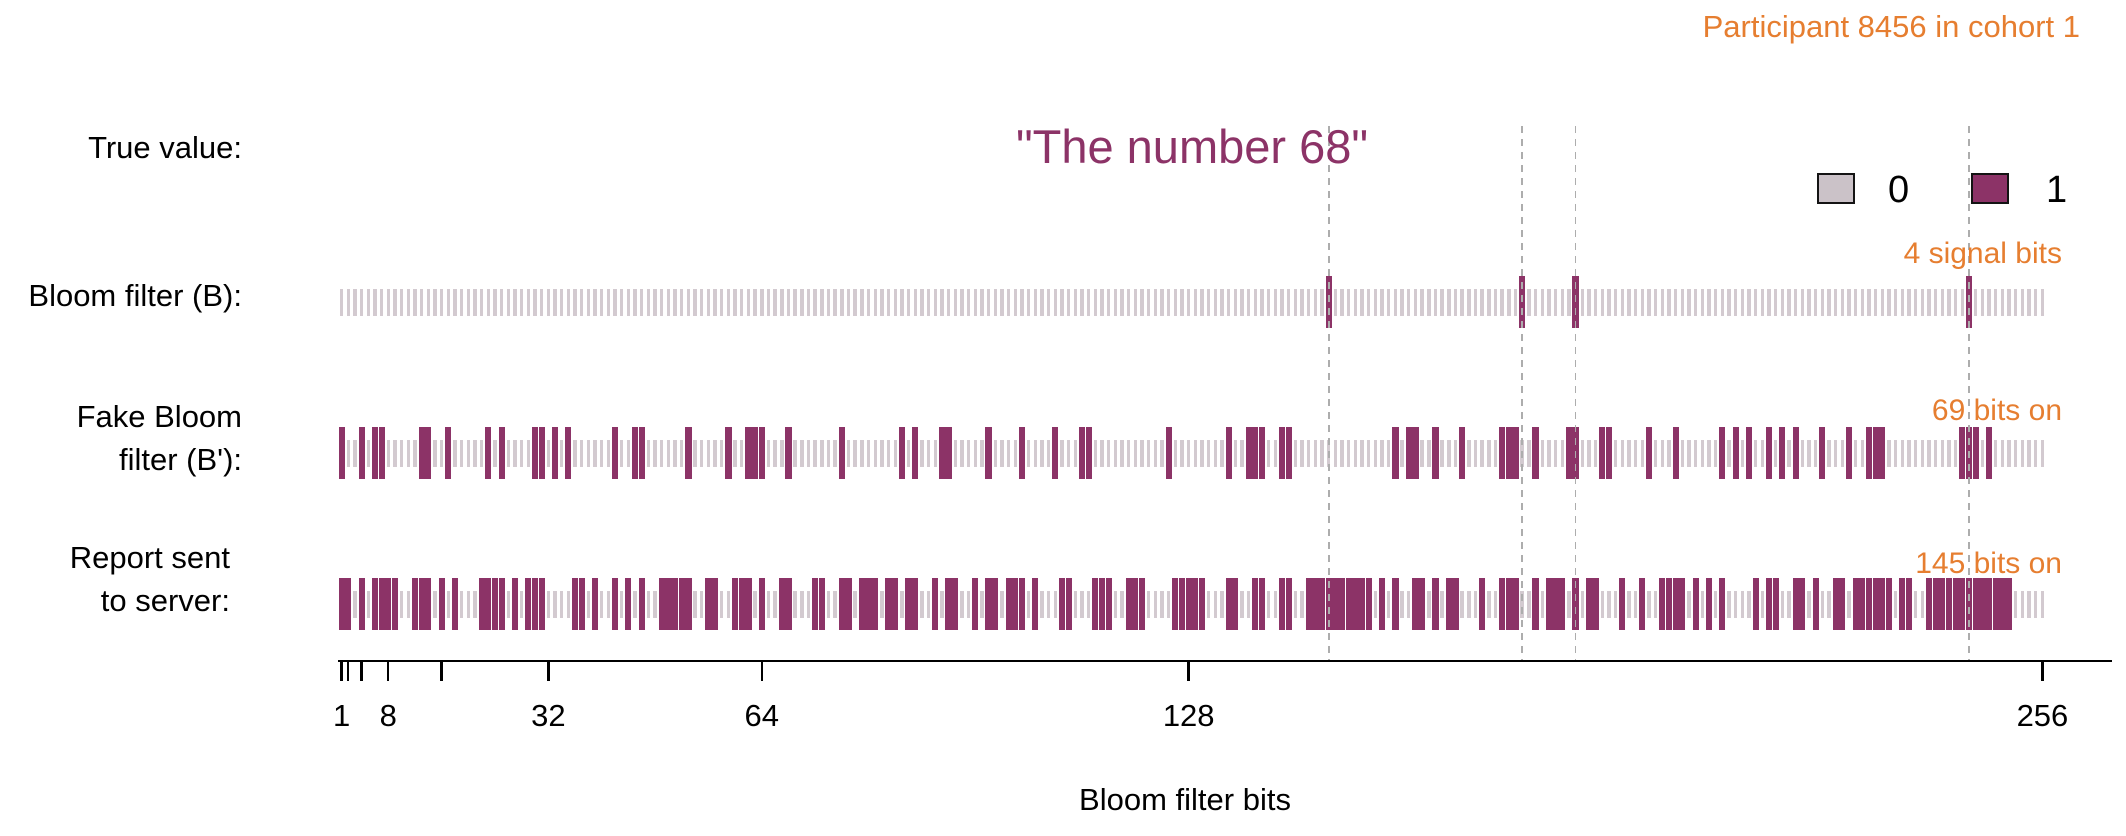 This screenshot has height=836, width=2126. What do you see at coordinates (1969, 393) in the screenshot?
I see `signal-bit-guide-line` at bounding box center [1969, 393].